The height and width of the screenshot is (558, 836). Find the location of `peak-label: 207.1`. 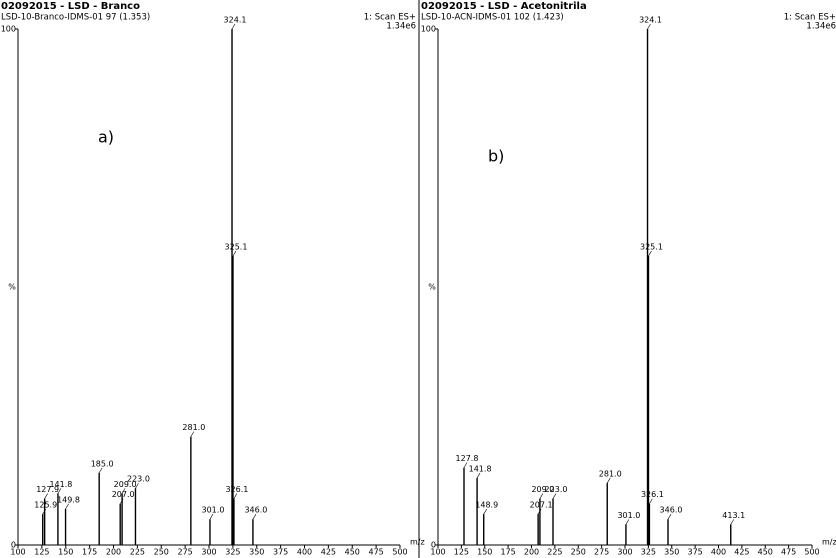

peak-label: 207.1 is located at coordinates (541, 505).